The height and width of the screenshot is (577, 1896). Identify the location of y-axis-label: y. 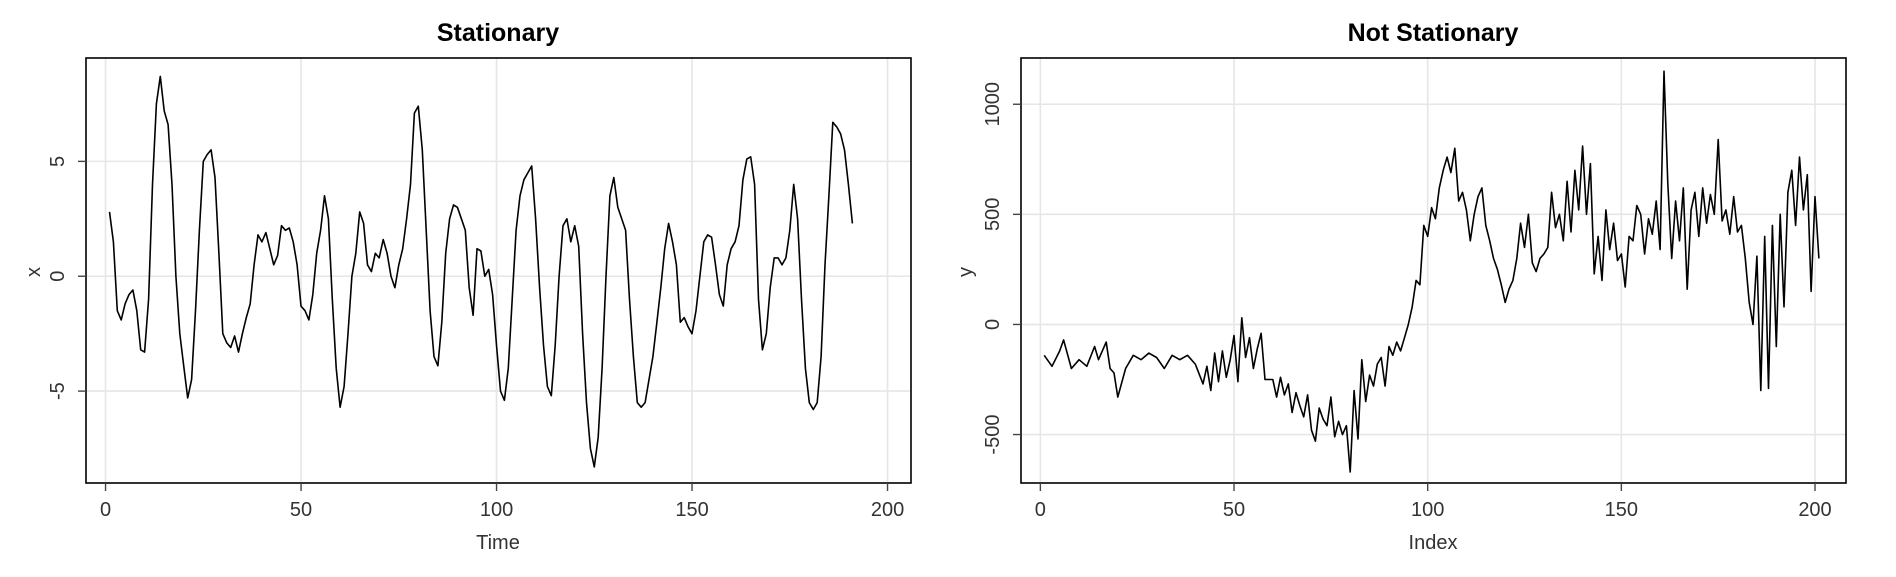
(966, 272).